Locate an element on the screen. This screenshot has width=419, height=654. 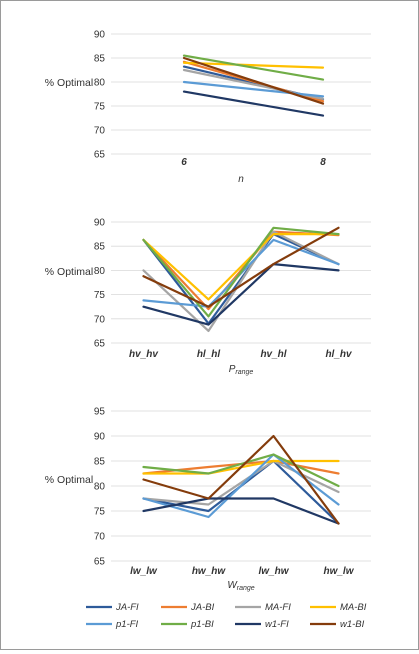
x-tick-label: 8 is located at coordinates (323, 162).